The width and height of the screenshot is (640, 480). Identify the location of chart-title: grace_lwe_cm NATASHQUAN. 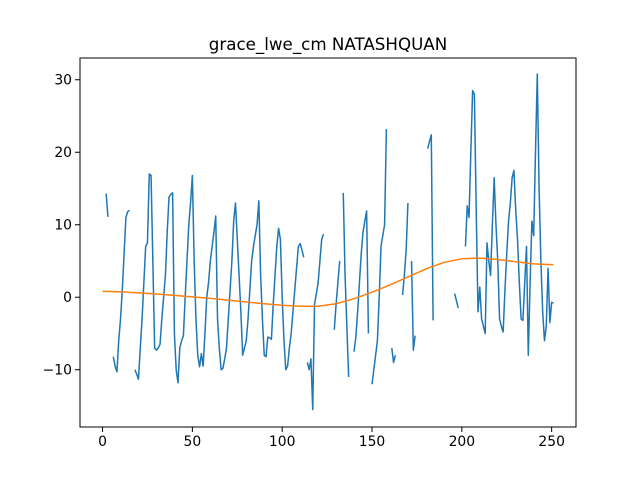
(328, 44).